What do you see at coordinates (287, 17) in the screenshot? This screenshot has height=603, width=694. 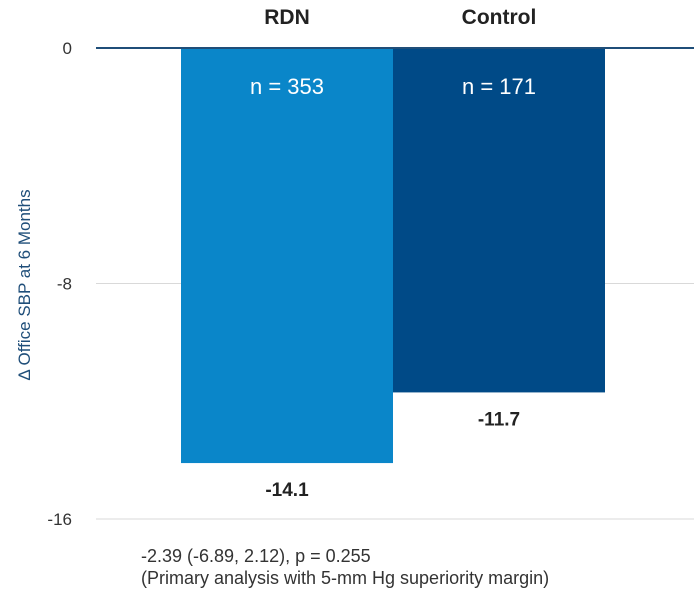 I see `category-label: RDN` at bounding box center [287, 17].